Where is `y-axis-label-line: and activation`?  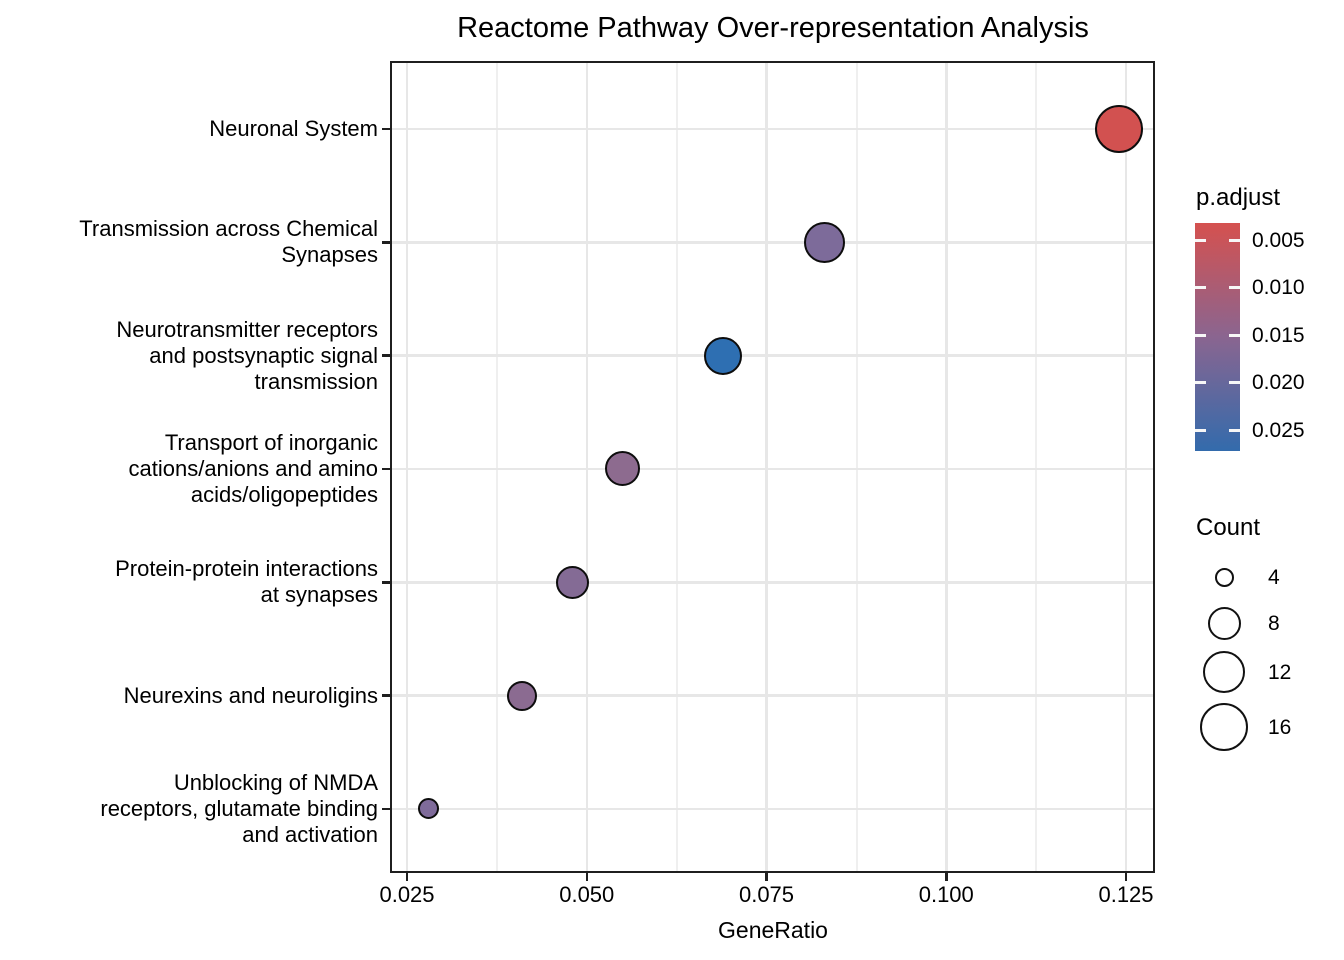
y-axis-label-line: and activation is located at coordinates (310, 834).